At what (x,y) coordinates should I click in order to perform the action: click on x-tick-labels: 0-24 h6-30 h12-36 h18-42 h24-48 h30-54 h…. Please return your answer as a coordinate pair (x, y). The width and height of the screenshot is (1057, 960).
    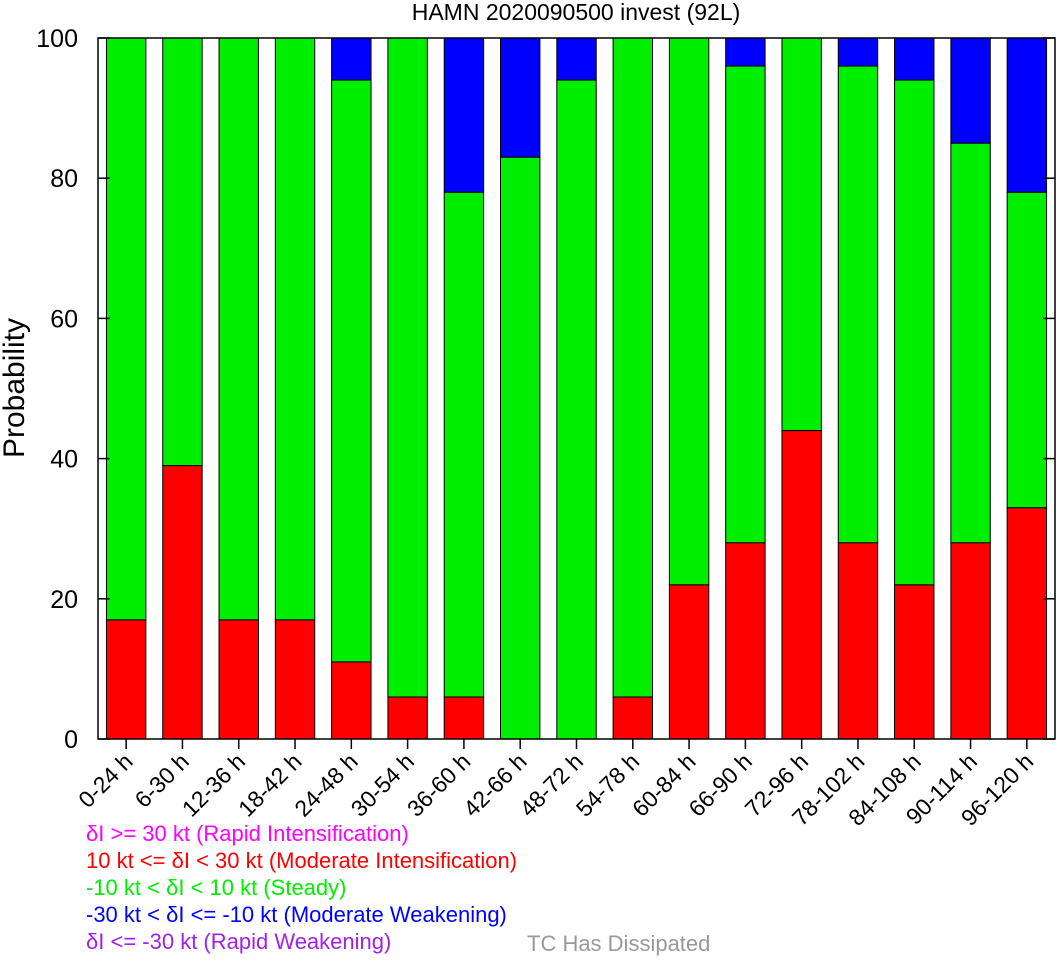
    Looking at the image, I should click on (555, 785).